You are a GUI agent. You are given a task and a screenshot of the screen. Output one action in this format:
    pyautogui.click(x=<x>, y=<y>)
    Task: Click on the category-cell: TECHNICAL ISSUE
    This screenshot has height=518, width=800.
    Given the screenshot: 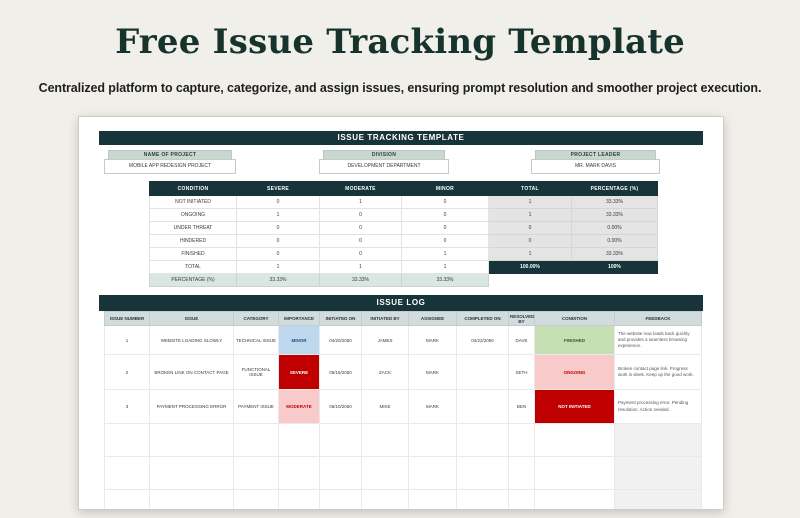 What is the action you would take?
    pyautogui.click(x=256, y=340)
    